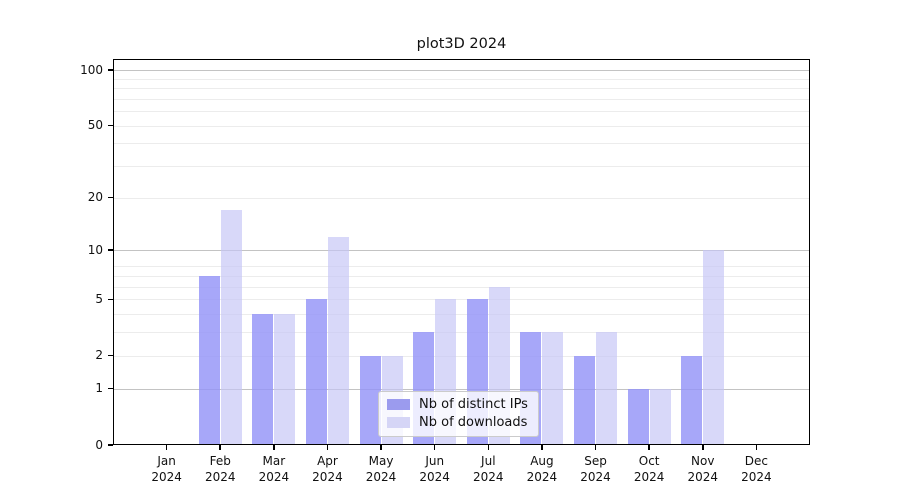 Image resolution: width=900 pixels, height=500 pixels. What do you see at coordinates (398, 422) in the screenshot?
I see `legend-swatch-downloads` at bounding box center [398, 422].